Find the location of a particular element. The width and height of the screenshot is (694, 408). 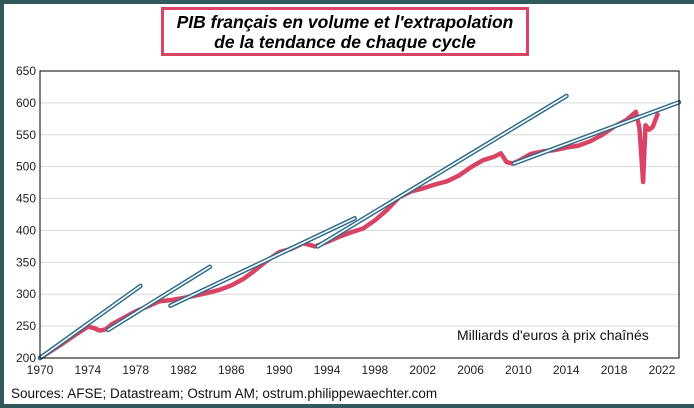

x-tick-label: 1998 is located at coordinates (375, 370).